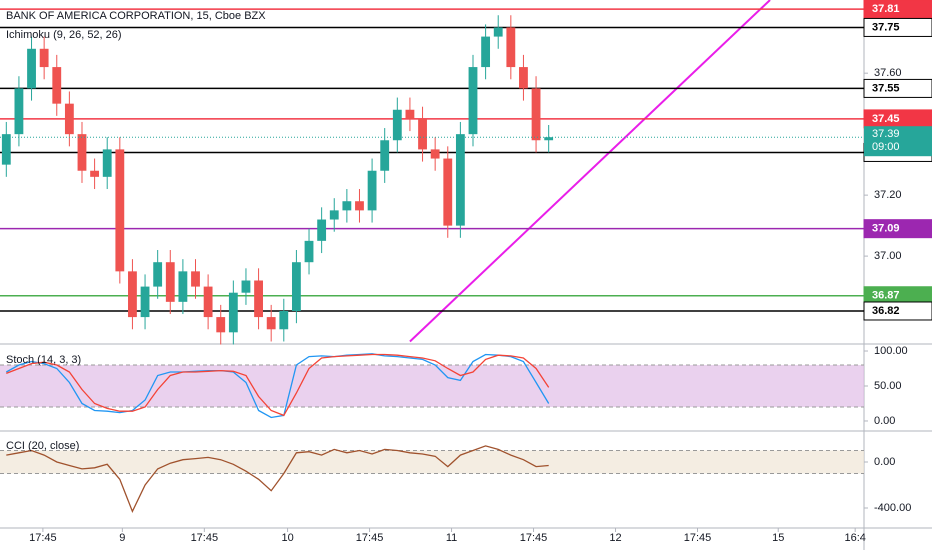  What do you see at coordinates (778, 538) in the screenshot?
I see `x-tick-label: 15` at bounding box center [778, 538].